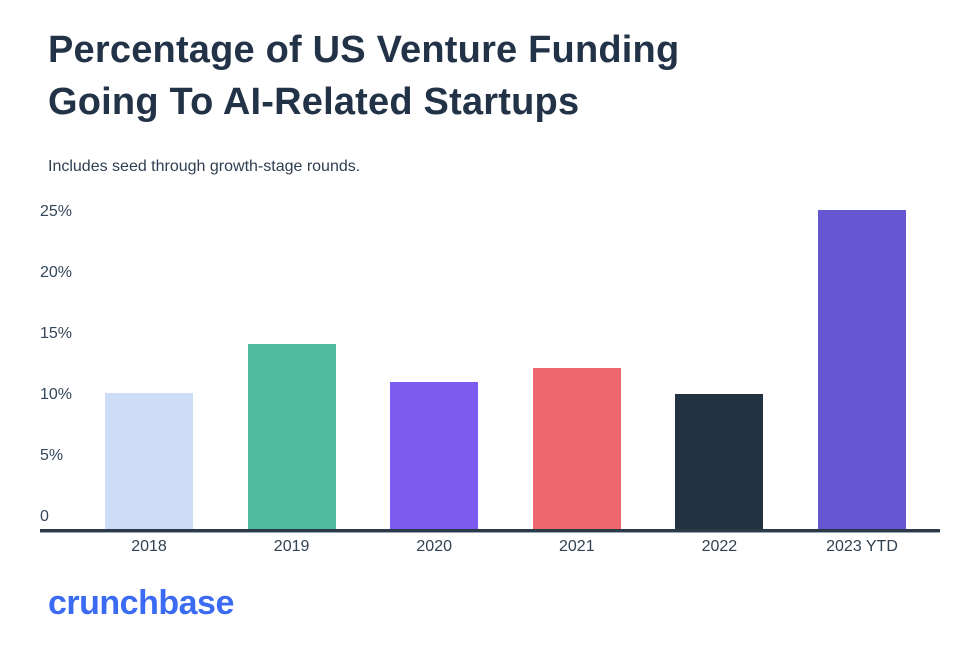 Image resolution: width=972 pixels, height=662 pixels. Describe the element at coordinates (52, 455) in the screenshot. I see `y-axis-tick-label: 5%` at that location.